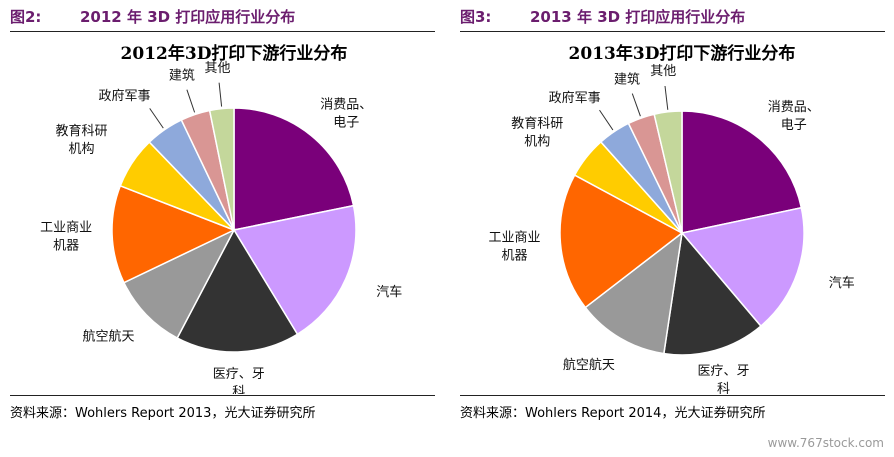 This screenshot has height=457, width=894. What do you see at coordinates (476, 17) in the screenshot?
I see `figure-number: 图3:` at bounding box center [476, 17].